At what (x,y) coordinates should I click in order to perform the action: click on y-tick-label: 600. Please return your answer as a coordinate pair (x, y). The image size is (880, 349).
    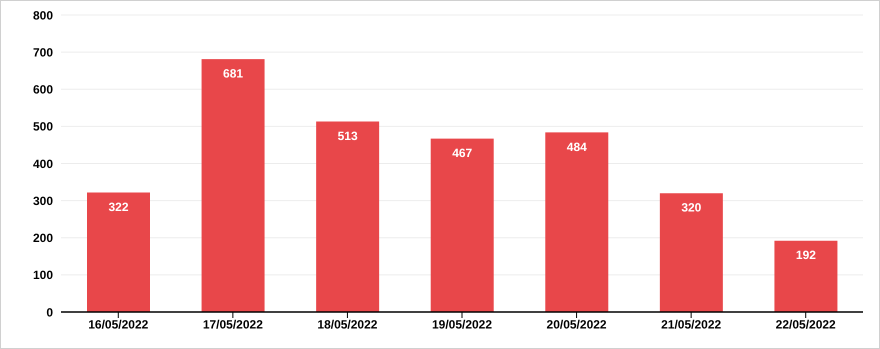
    Looking at the image, I should click on (43, 89).